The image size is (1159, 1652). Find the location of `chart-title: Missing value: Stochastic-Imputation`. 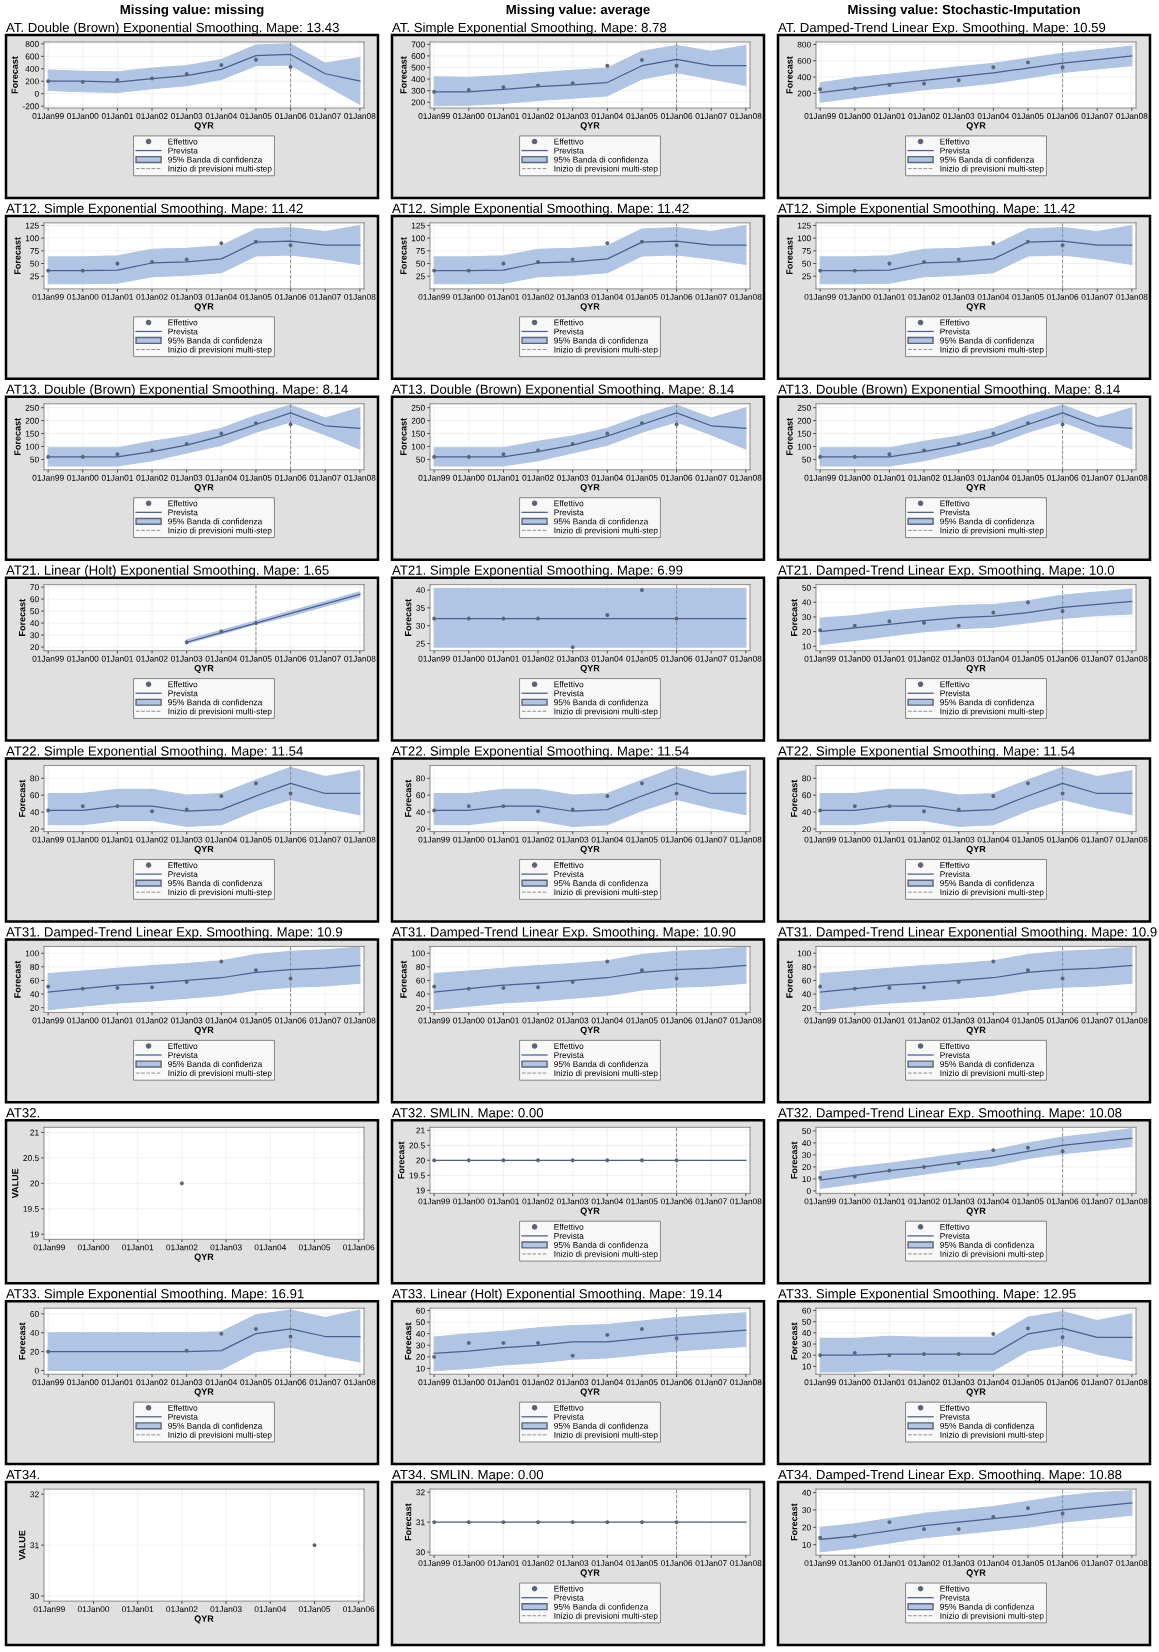

chart-title: Missing value: Stochastic-Imputation is located at coordinates (964, 10).